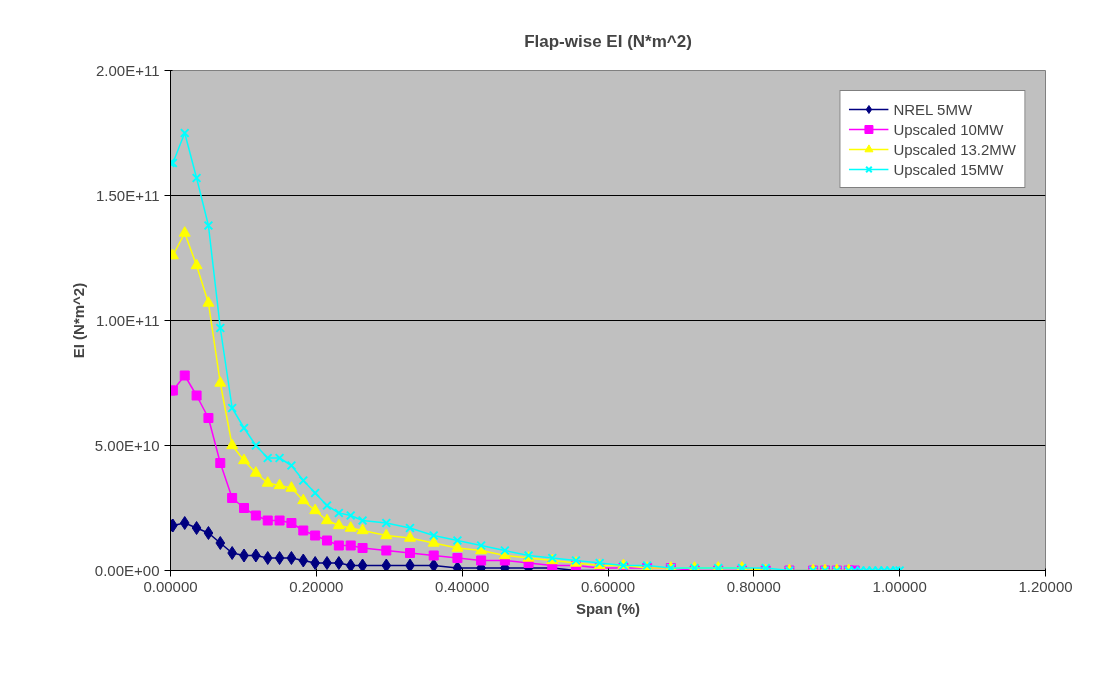 This screenshot has height=674, width=1096. Describe the element at coordinates (954, 149) in the screenshot. I see `legend-label: Upscaled 13.2MW` at that location.